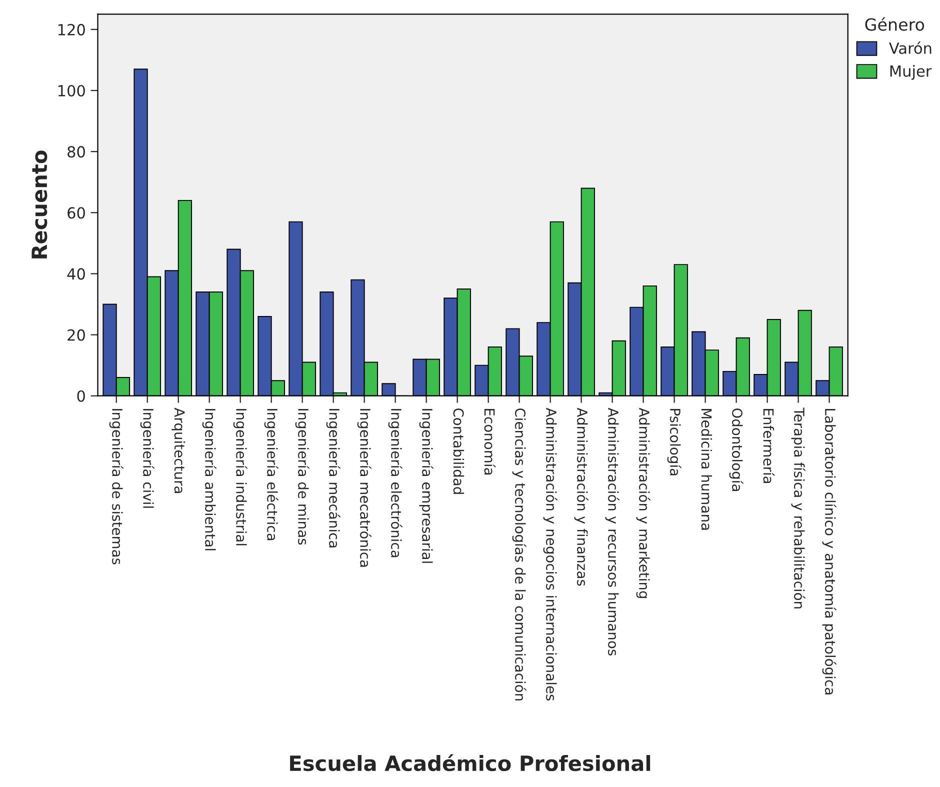  What do you see at coordinates (458, 451) in the screenshot?
I see `x-tick-label: Contabilidad` at bounding box center [458, 451].